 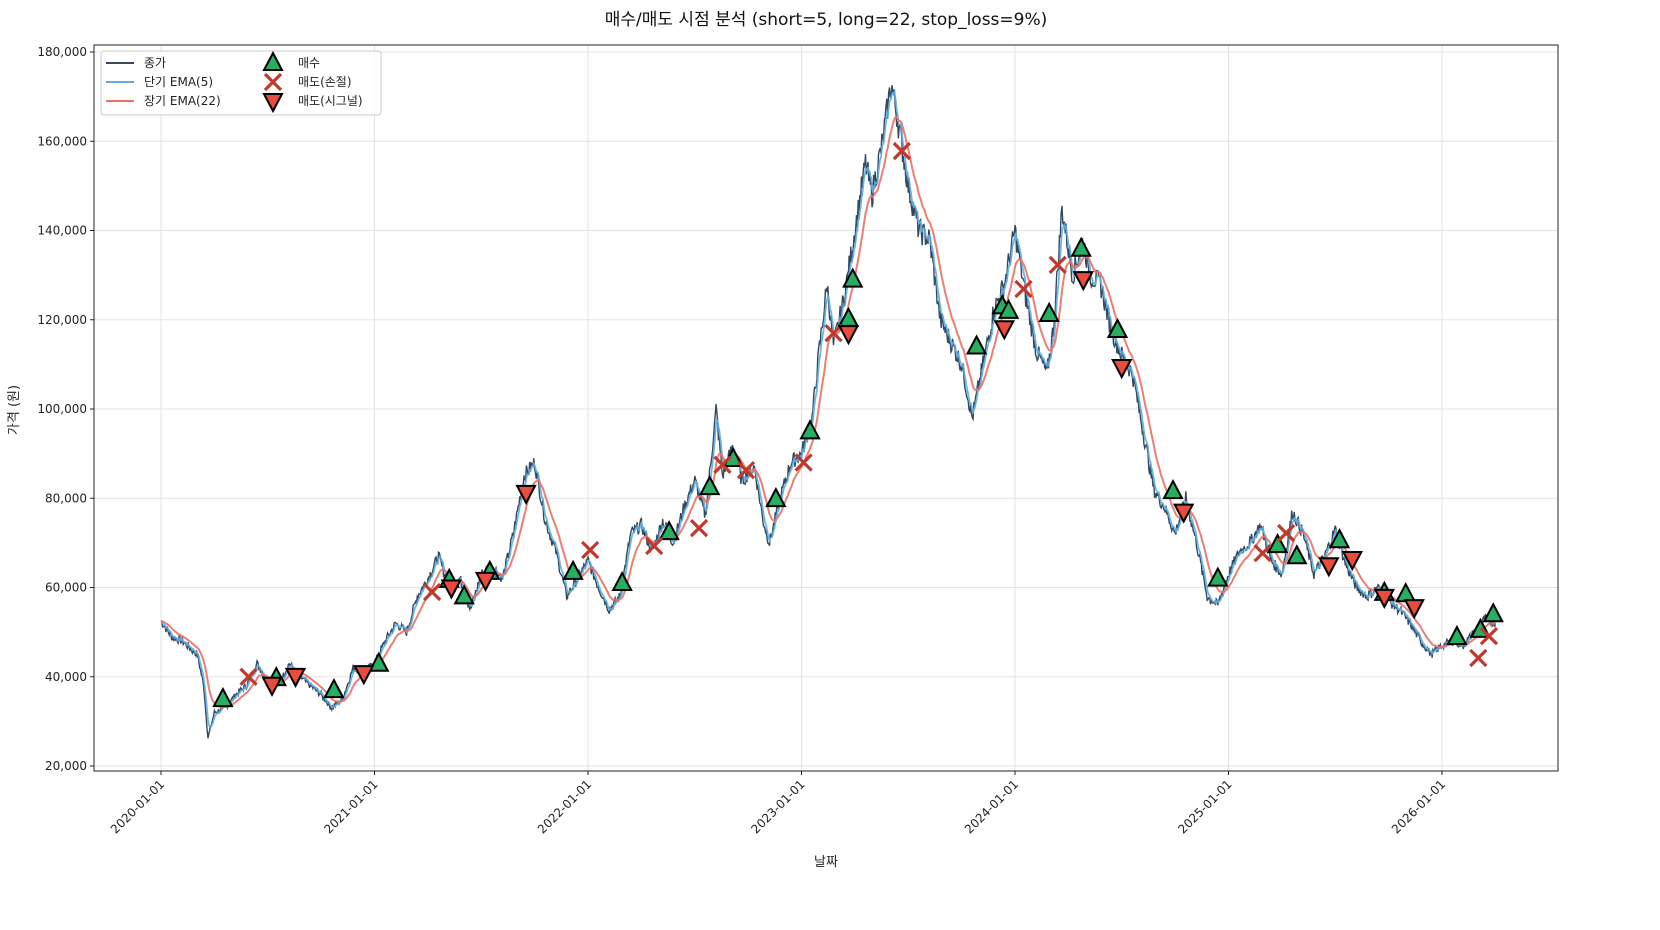 What do you see at coordinates (62, 409) in the screenshot?
I see `y-tick-label: 100,000` at bounding box center [62, 409].